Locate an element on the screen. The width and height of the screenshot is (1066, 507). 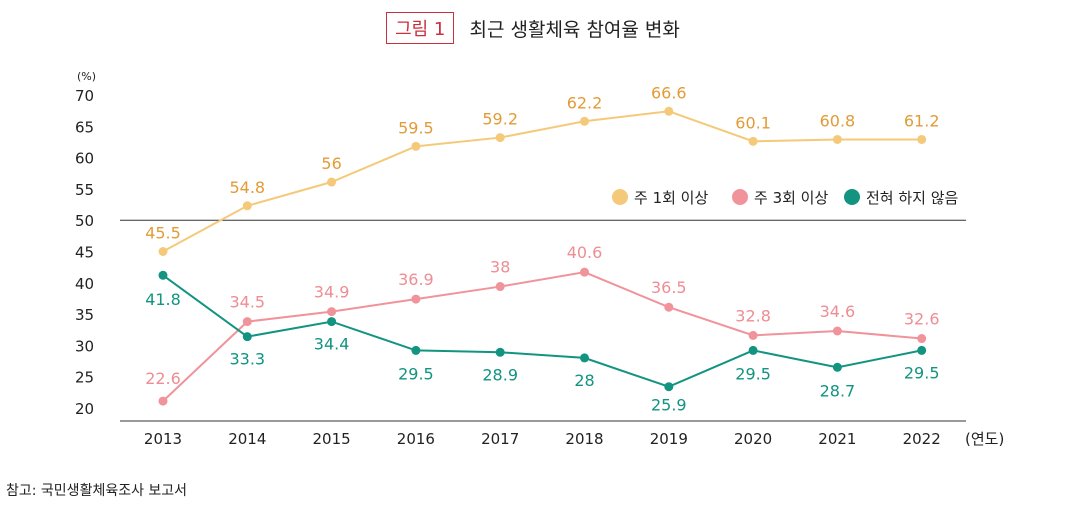
data-label: 22.6 is located at coordinates (163, 378).